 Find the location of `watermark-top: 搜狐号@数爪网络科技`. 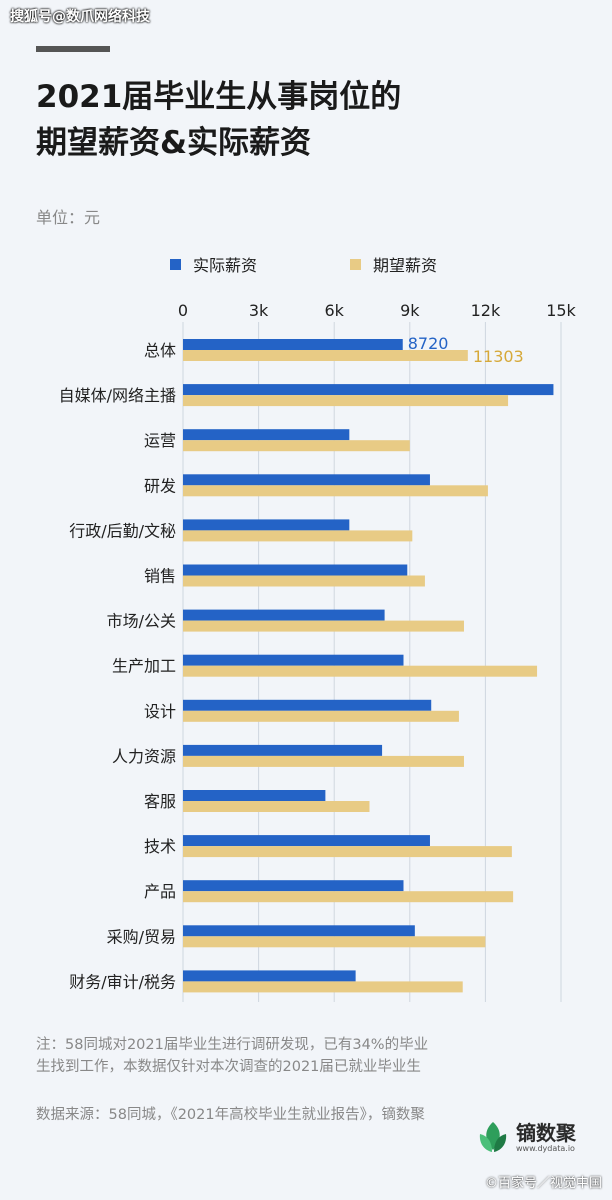

watermark-top: 搜狐号@数爪网络科技 is located at coordinates (80, 17).